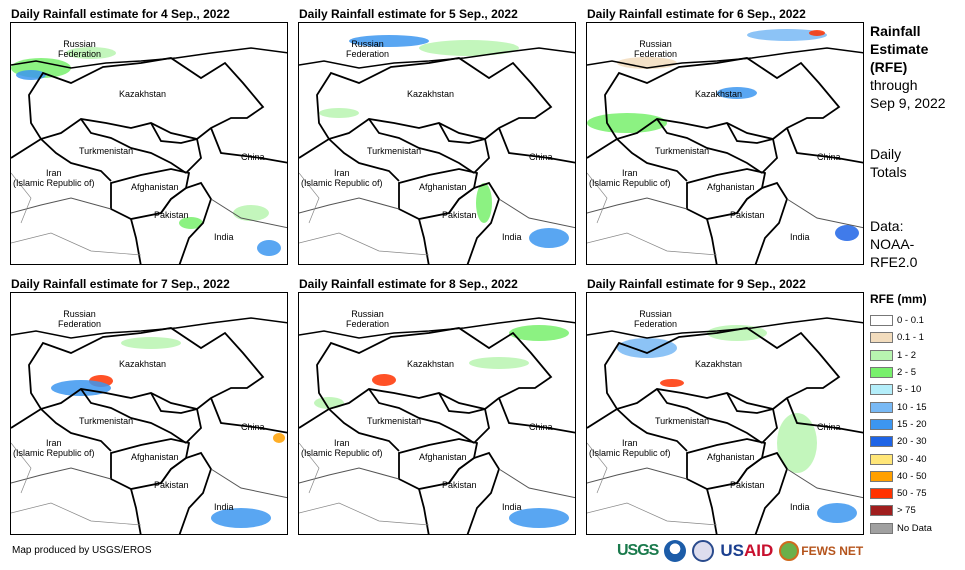 This screenshot has height=570, width=965. I want to click on panel-title: Daily Rainfall estimate for 8 Sep., 2022, so click(408, 284).